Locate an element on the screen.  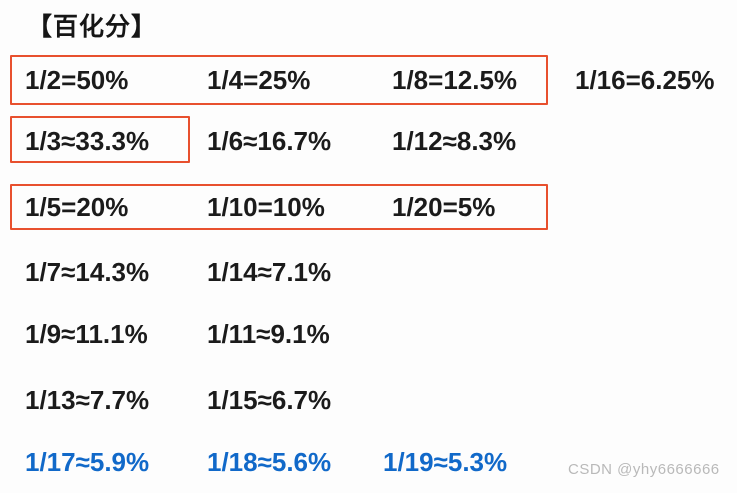
formula-1-3: 1/3≈33.3% is located at coordinates (87, 141).